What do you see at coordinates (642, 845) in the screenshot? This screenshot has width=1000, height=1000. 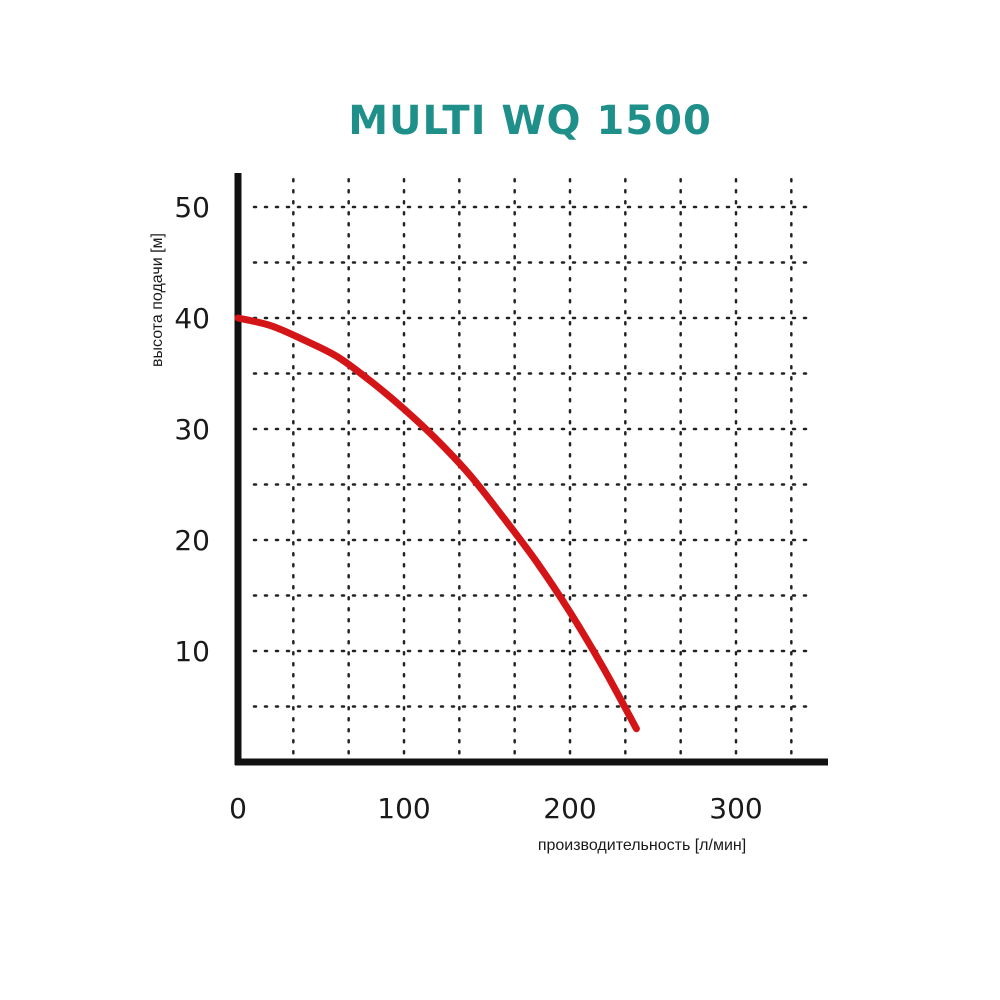 I see `x-axis-label: производительность [л/мин]` at bounding box center [642, 845].